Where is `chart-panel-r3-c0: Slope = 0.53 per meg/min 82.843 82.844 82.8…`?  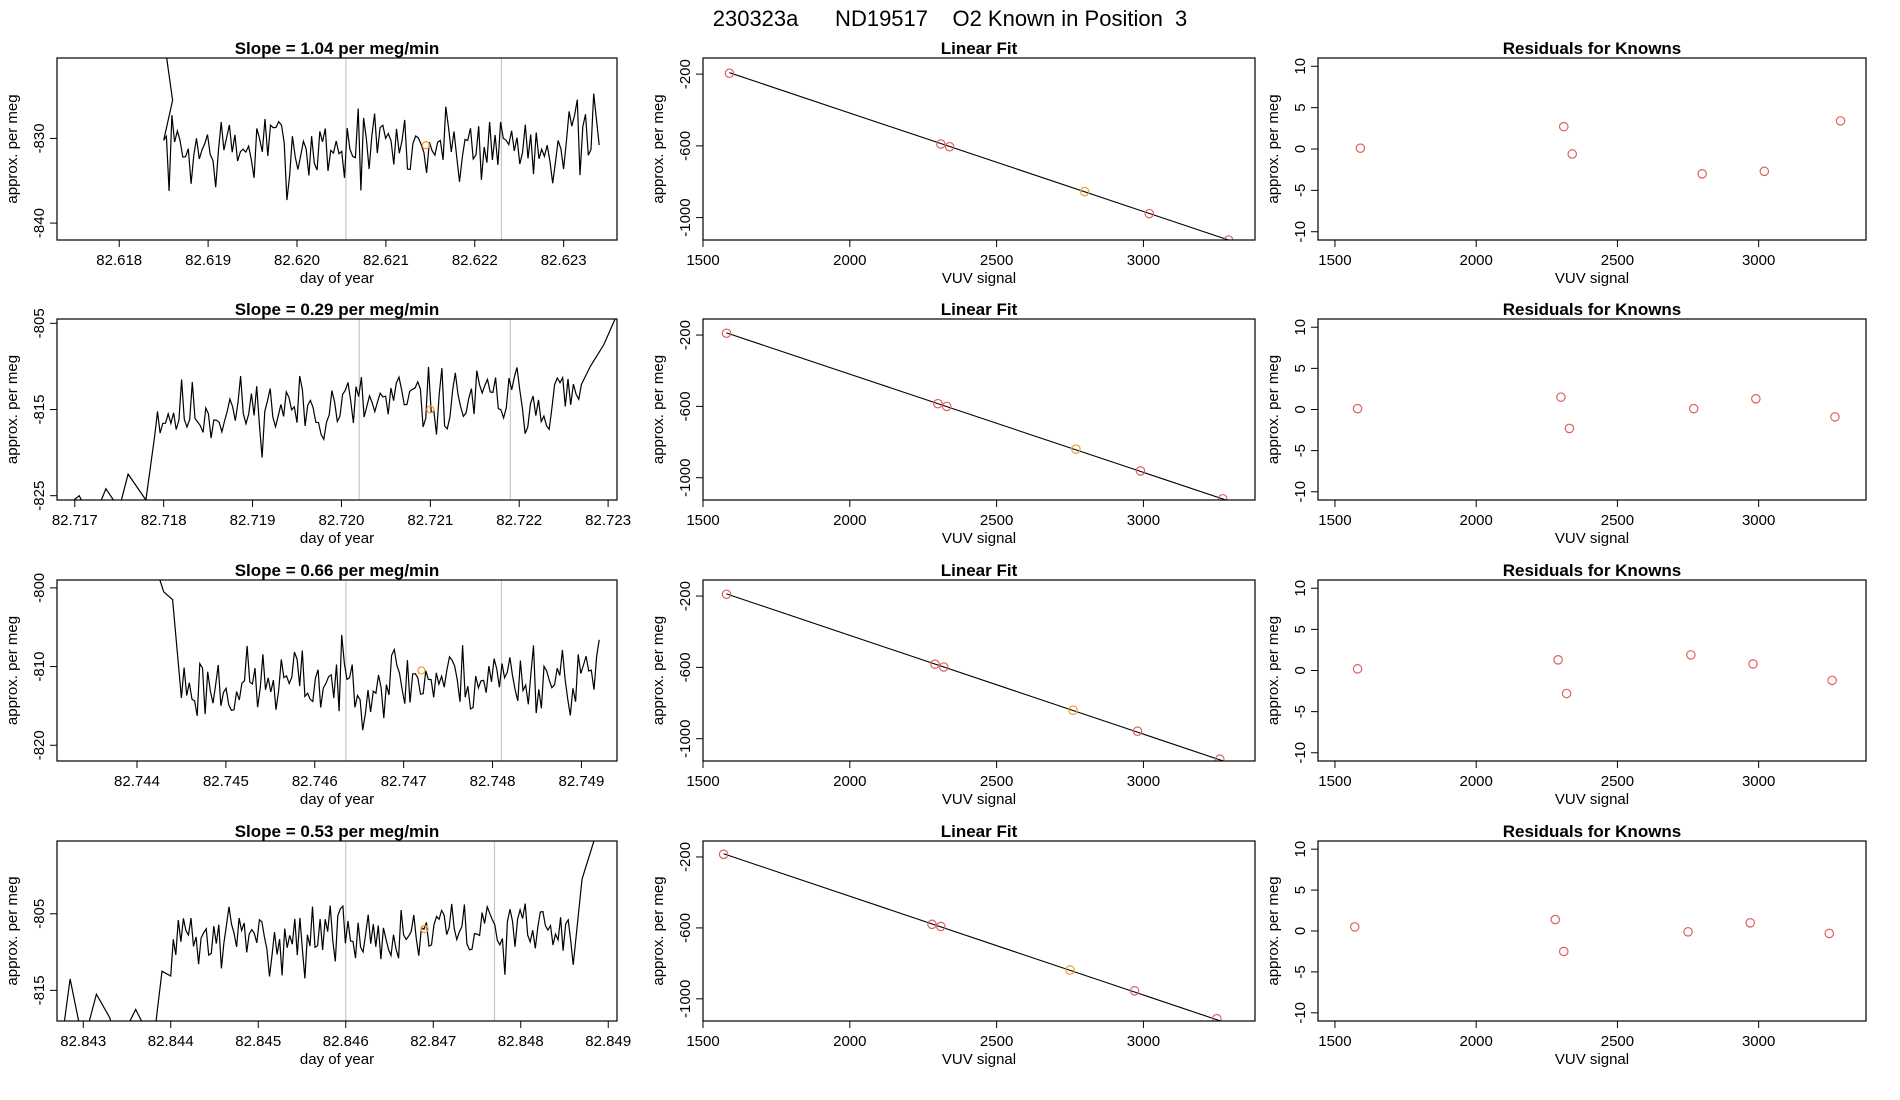 chart-panel-r3-c0: Slope = 0.53 per meg/min 82.843 82.844 82.8… is located at coordinates (317, 945).